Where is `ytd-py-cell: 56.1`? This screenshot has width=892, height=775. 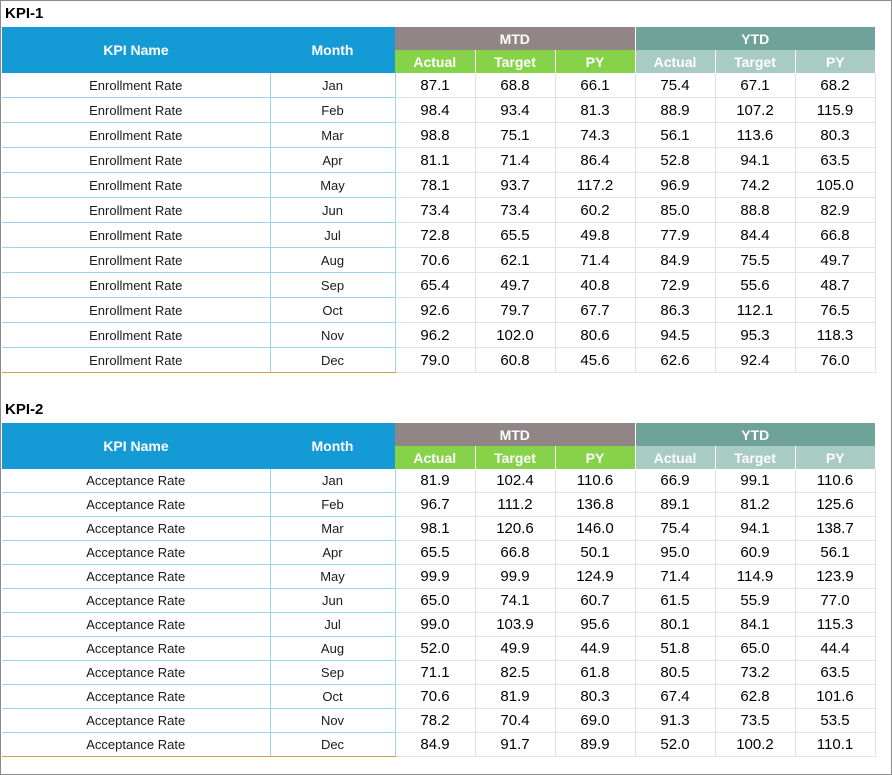 ytd-py-cell: 56.1 is located at coordinates (835, 552).